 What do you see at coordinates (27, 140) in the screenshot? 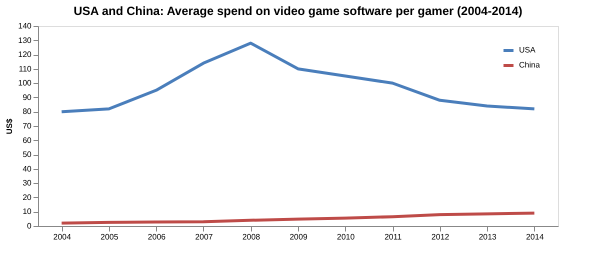
I see `y-tick-label: 60` at bounding box center [27, 140].